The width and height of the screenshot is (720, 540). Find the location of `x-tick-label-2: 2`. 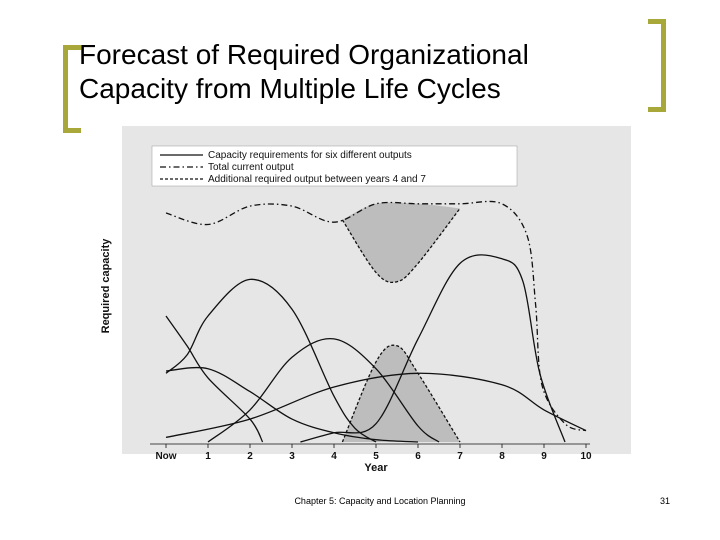

x-tick-label-2: 2 is located at coordinates (250, 456).